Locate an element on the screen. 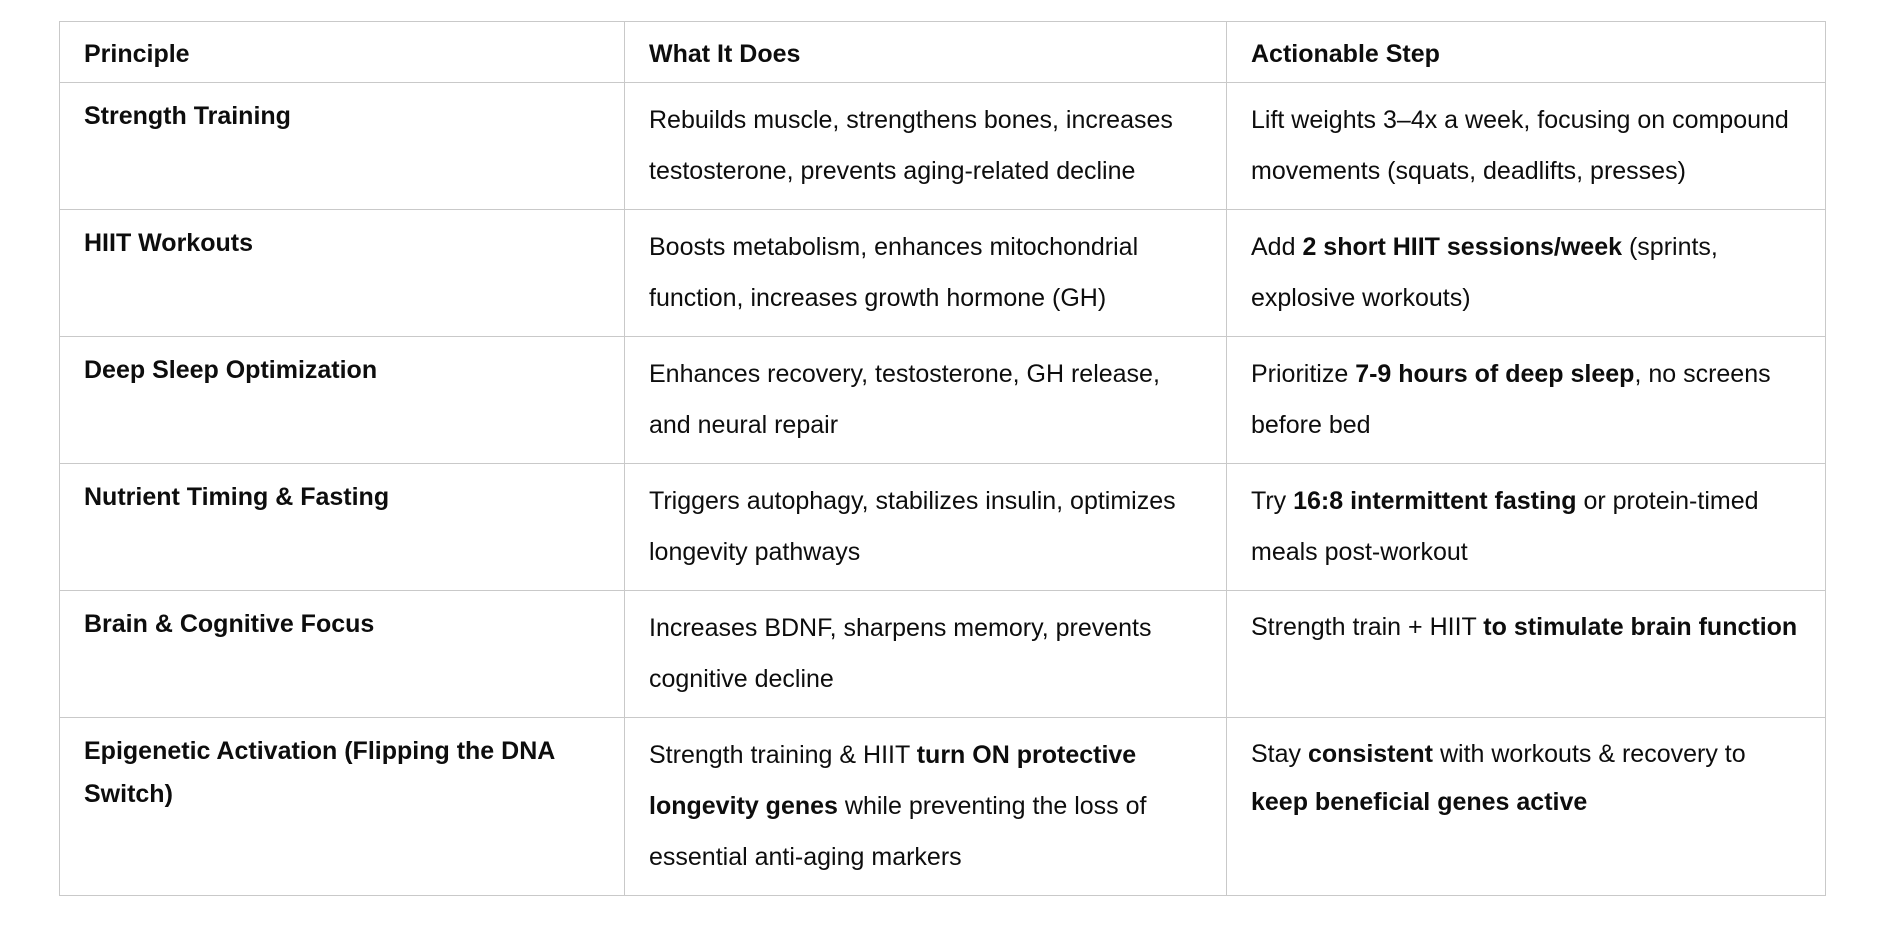 This screenshot has height=930, width=1886. text-run: Strength train + HIIT is located at coordinates (1367, 627).